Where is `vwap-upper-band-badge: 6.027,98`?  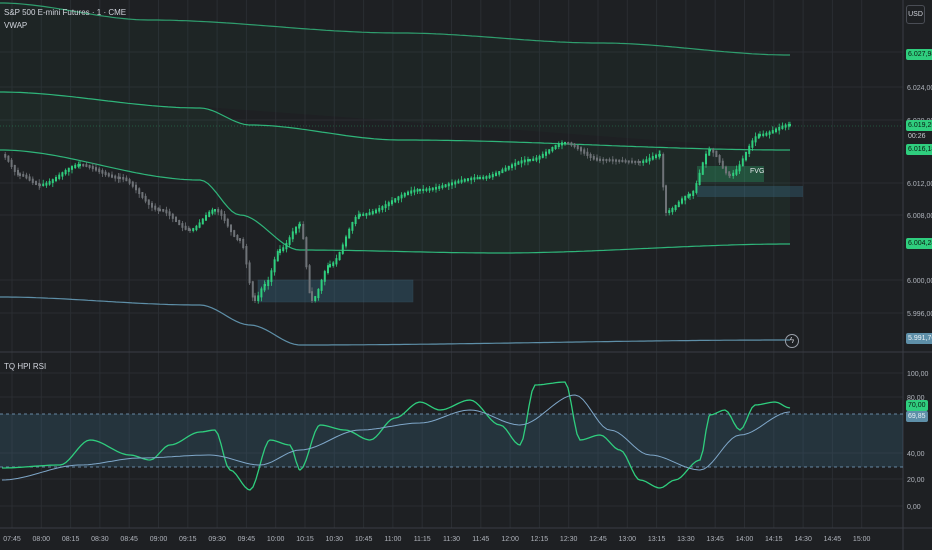
vwap-upper-band-badge: 6.027,98 is located at coordinates (919, 54).